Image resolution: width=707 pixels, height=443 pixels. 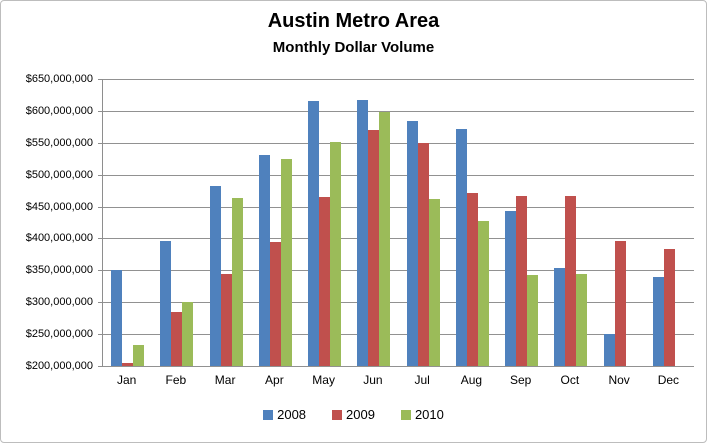 What do you see at coordinates (59, 366) in the screenshot?
I see `y-axis-label: $200,000,000` at bounding box center [59, 366].